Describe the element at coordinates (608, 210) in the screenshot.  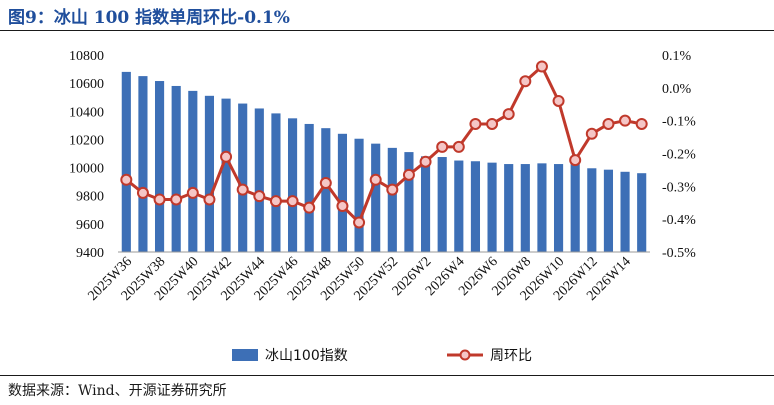
I see `bar-2026W13` at that location.